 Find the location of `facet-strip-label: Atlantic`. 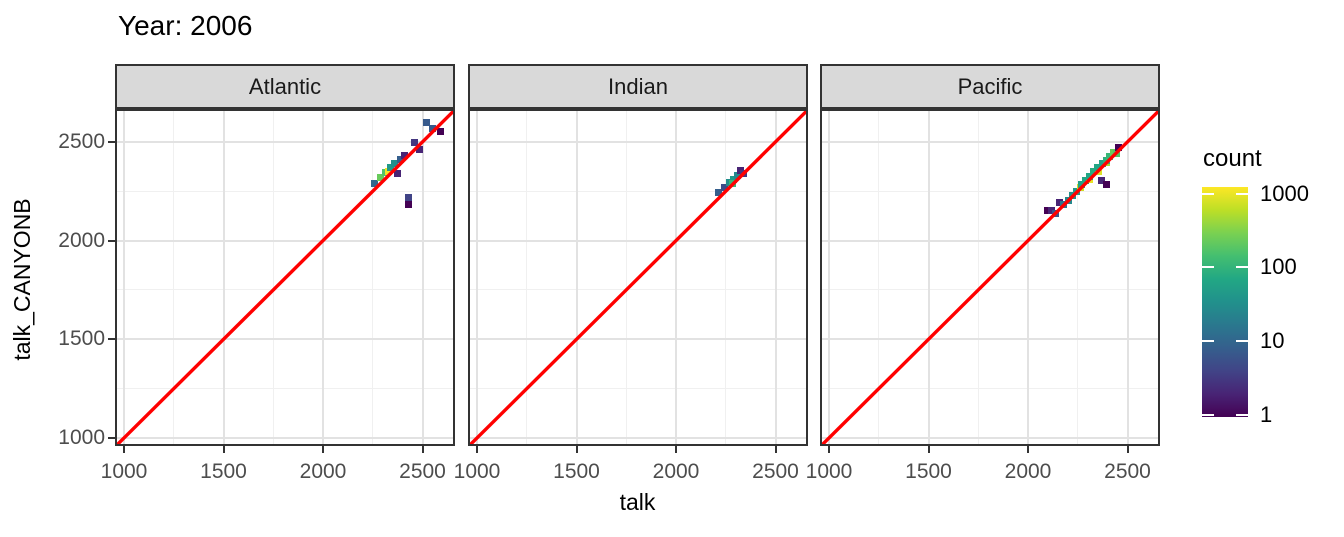

facet-strip-label: Atlantic is located at coordinates (285, 86).